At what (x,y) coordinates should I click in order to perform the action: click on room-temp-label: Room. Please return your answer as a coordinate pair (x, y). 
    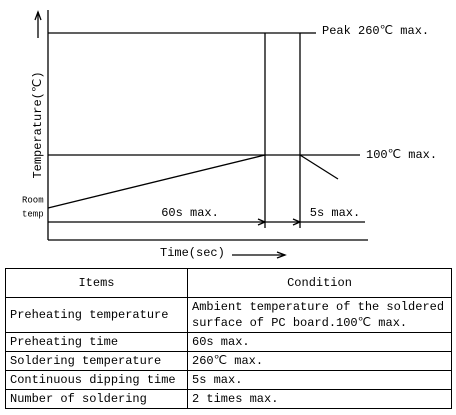
    Looking at the image, I should click on (33, 200).